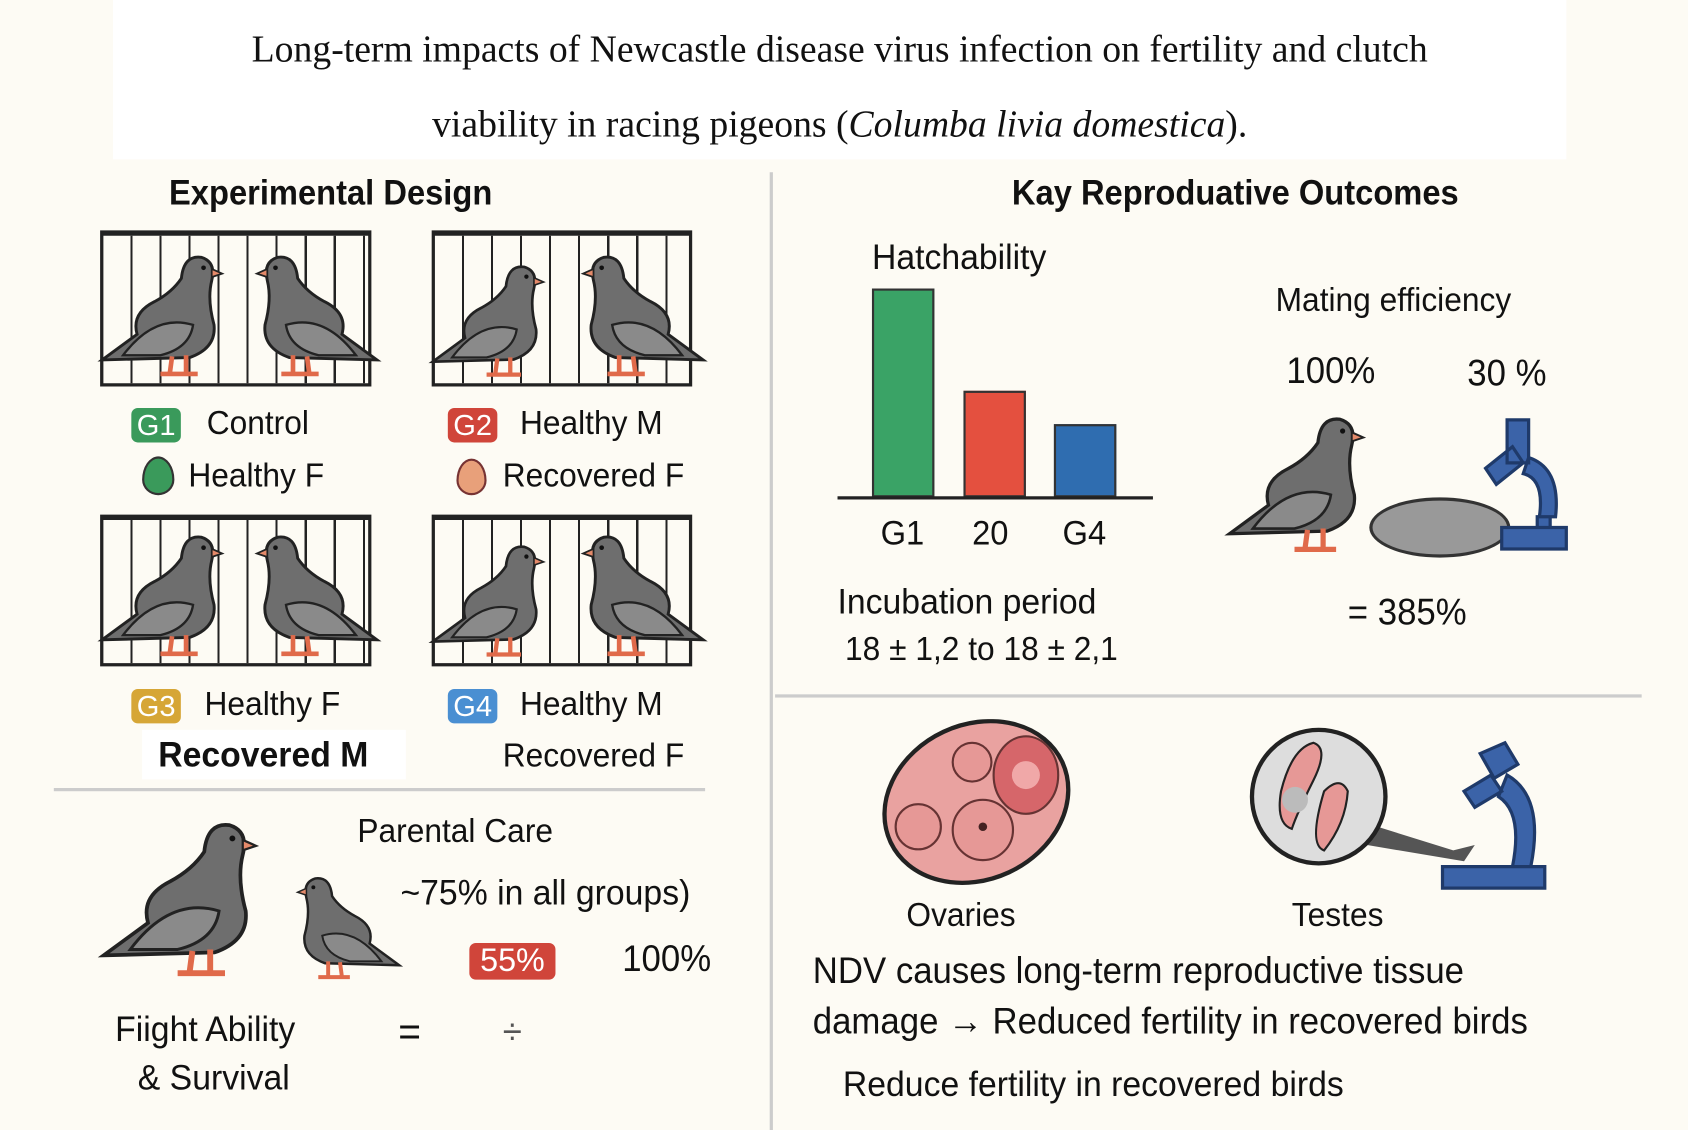 The height and width of the screenshot is (1130, 1688). What do you see at coordinates (235, 590) in the screenshot?
I see `cage-g3` at bounding box center [235, 590].